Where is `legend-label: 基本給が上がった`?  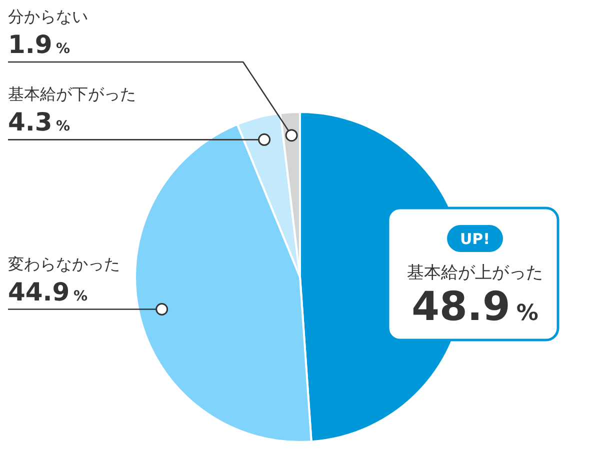 legend-label: 基本給が上がった is located at coordinates (475, 273).